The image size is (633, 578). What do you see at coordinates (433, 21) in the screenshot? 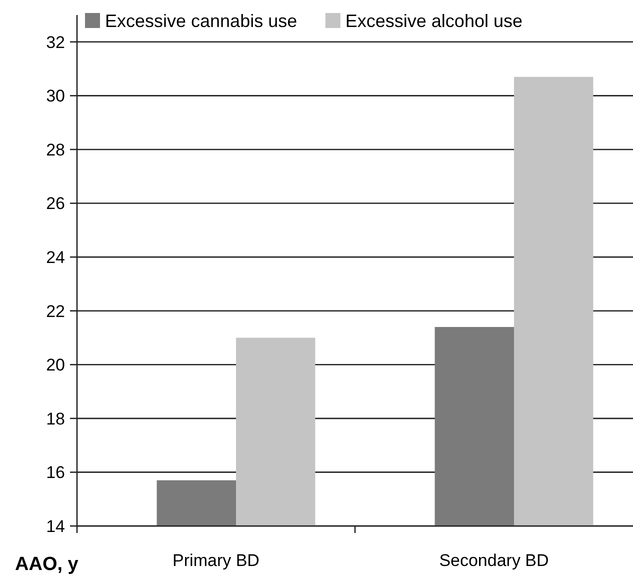
I see `legend-label: Excessive alcohol use` at bounding box center [433, 21].